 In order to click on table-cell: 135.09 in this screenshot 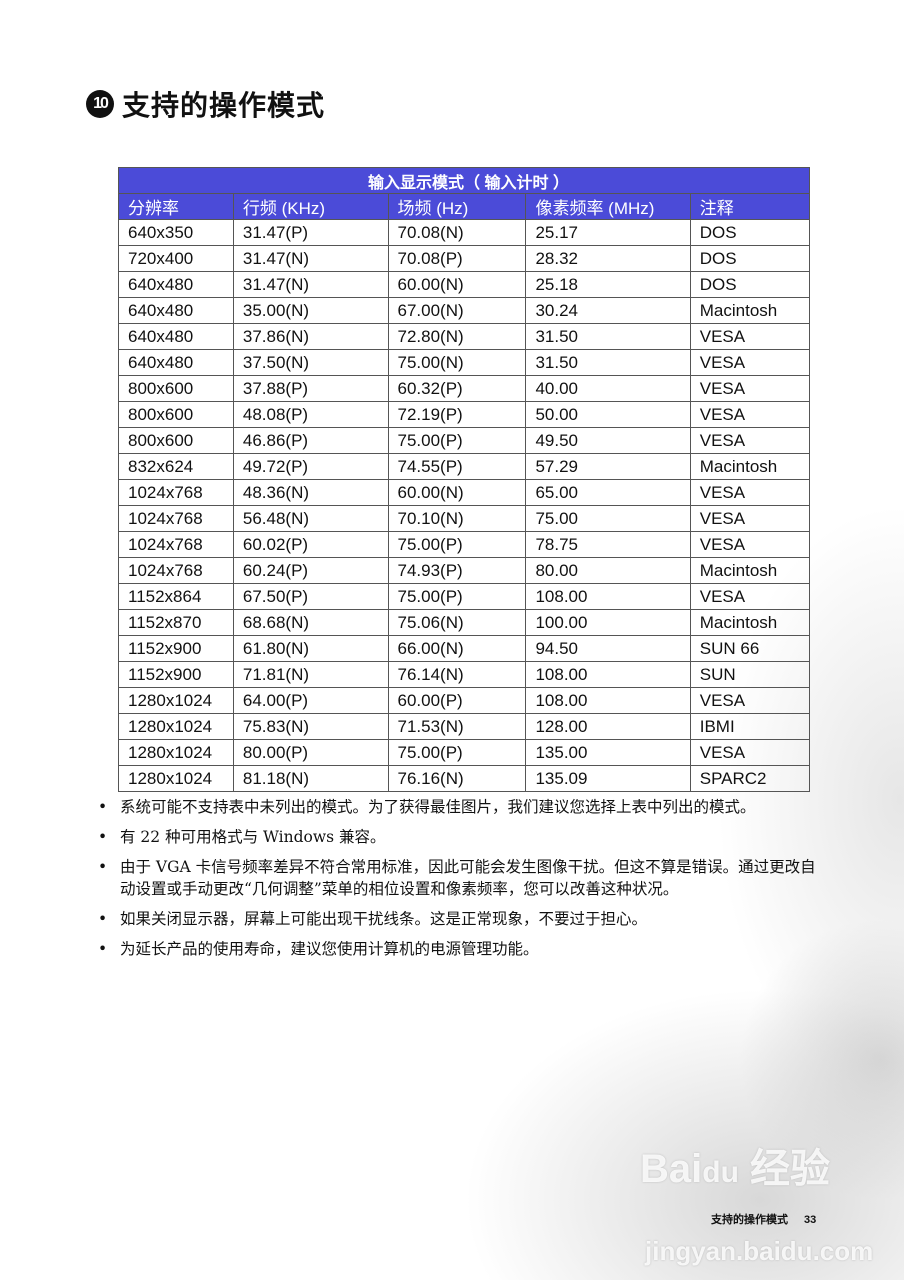, I will do `click(608, 778)`.